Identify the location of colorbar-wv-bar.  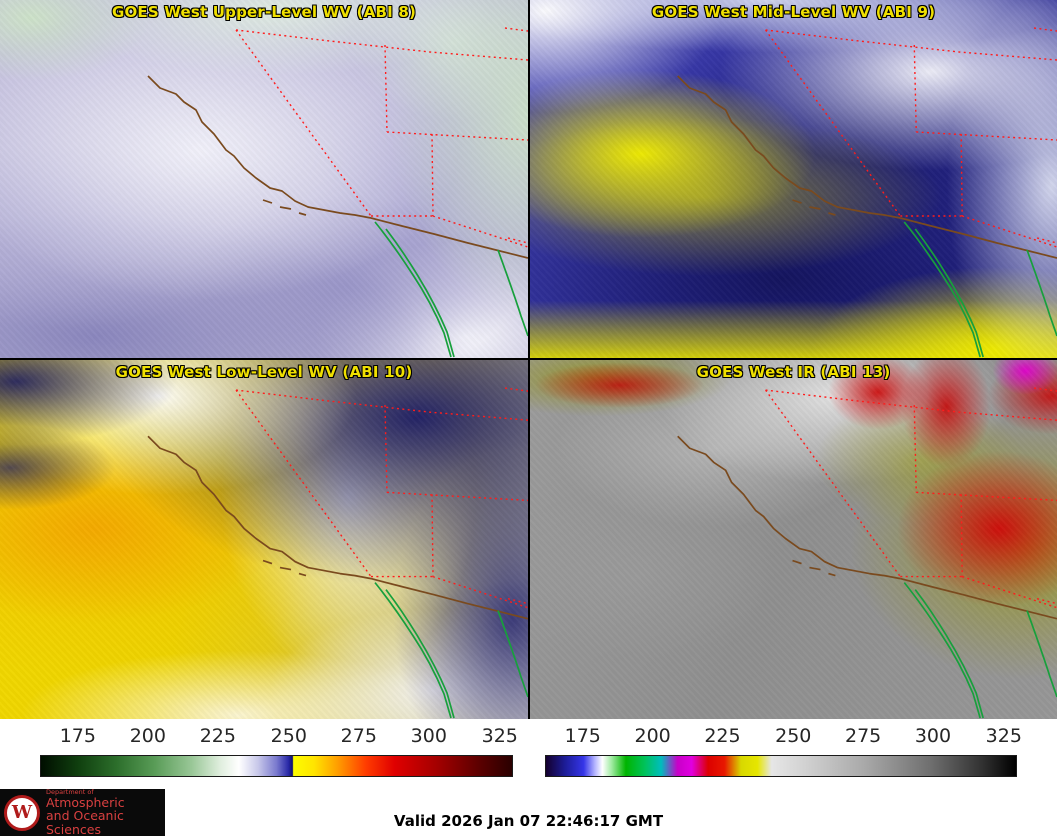
(276, 766).